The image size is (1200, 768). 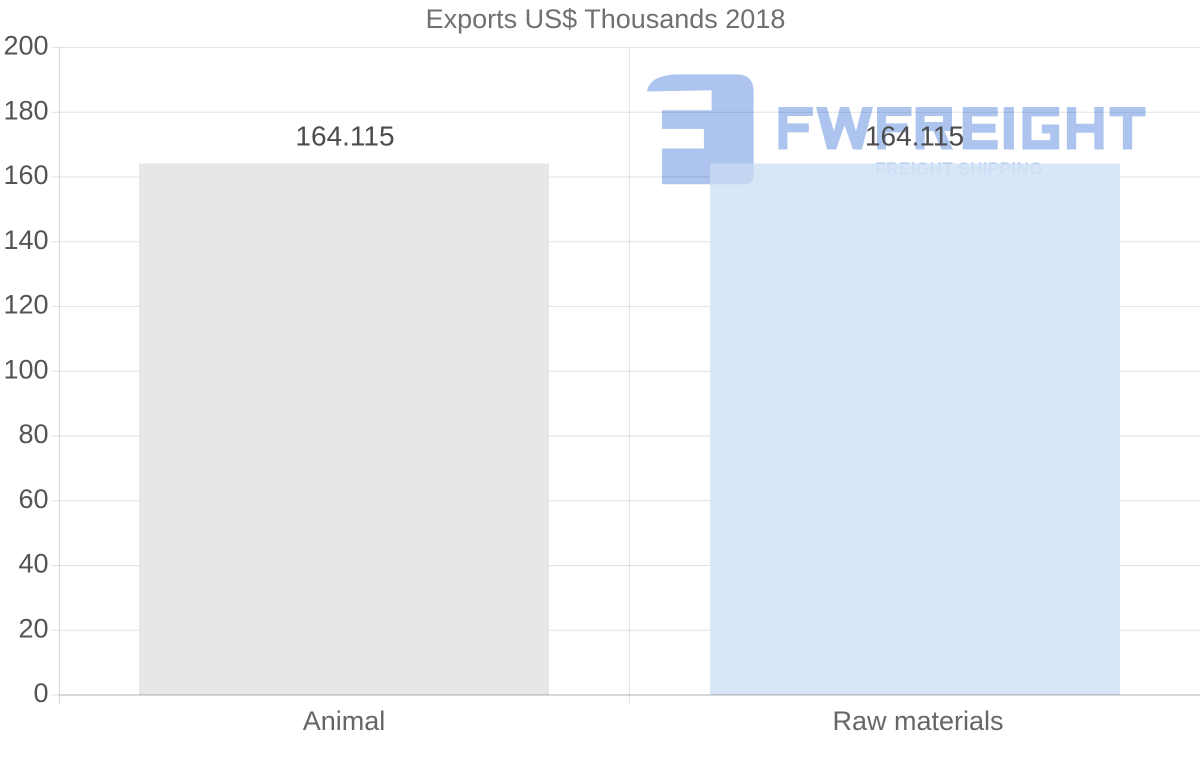 I want to click on svg-text: 160, so click(x=25, y=175).